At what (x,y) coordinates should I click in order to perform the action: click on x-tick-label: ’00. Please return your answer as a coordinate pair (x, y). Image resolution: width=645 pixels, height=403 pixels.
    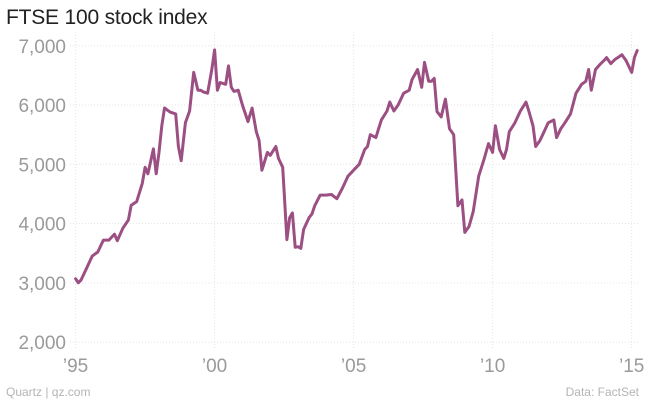
    Looking at the image, I should click on (214, 366).